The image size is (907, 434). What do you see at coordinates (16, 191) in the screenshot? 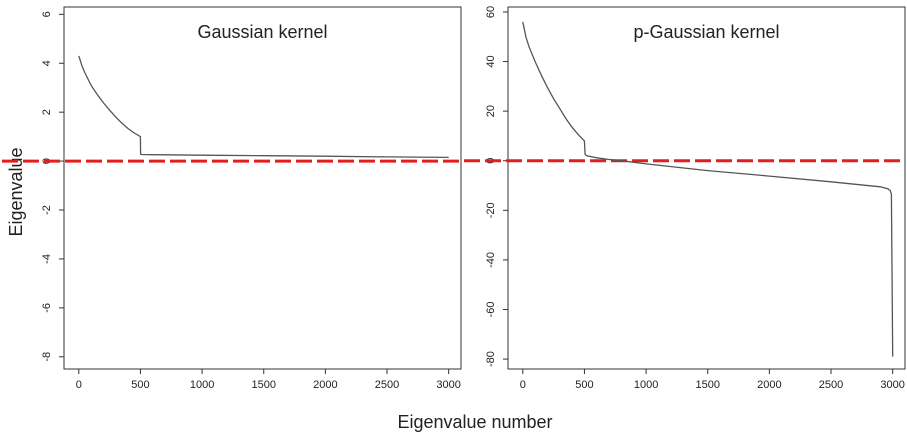
I see `y-axis-title: Eigenvalue` at bounding box center [16, 191].